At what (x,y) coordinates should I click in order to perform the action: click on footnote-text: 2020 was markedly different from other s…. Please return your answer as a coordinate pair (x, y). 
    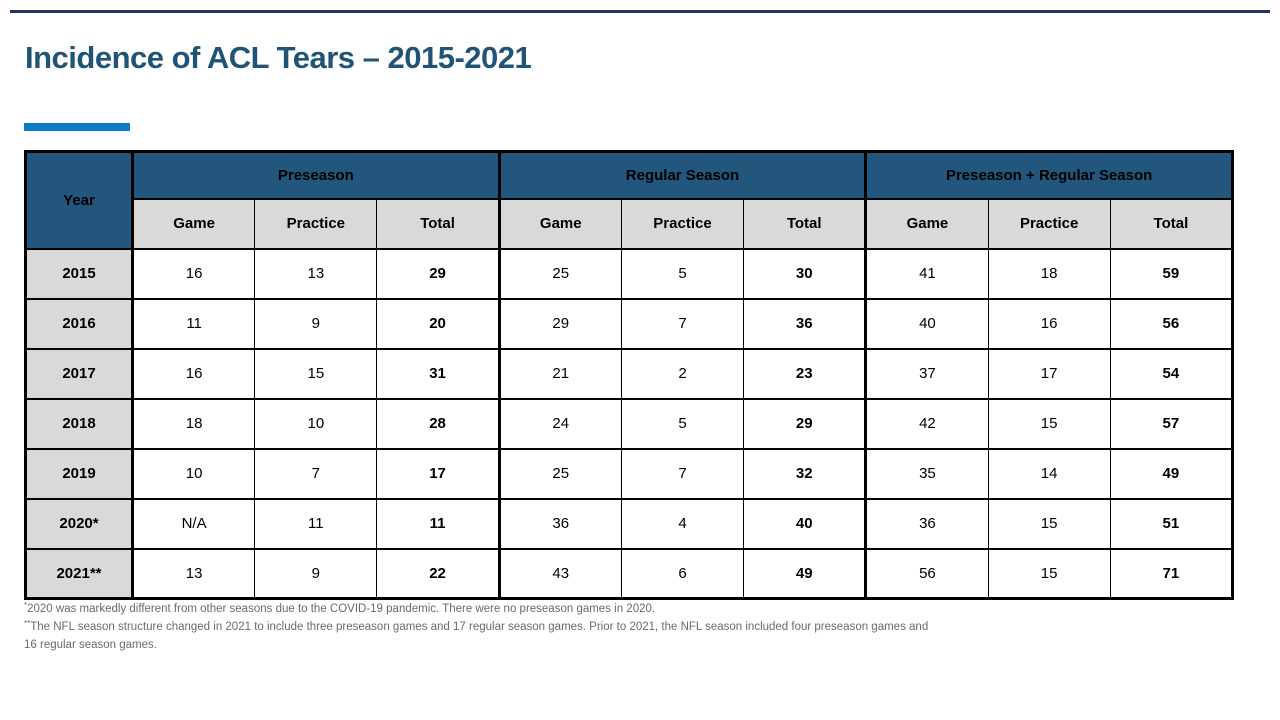
    Looking at the image, I should click on (341, 609).